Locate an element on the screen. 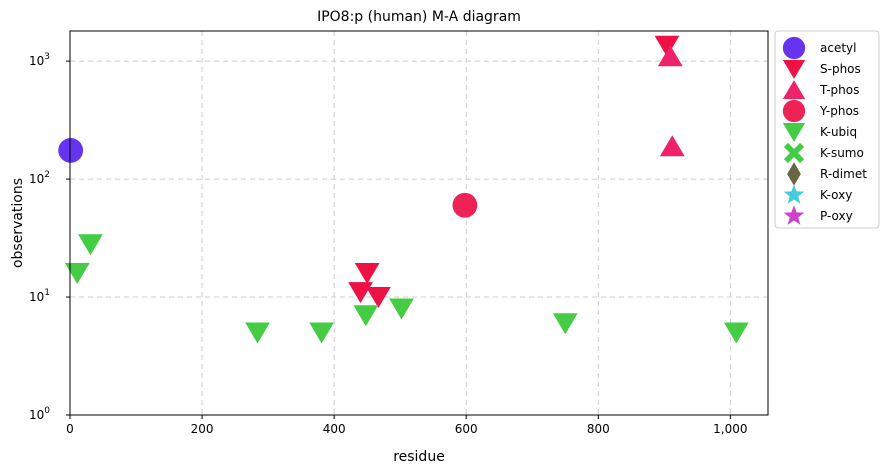  x-tick-label: 200 is located at coordinates (202, 429).